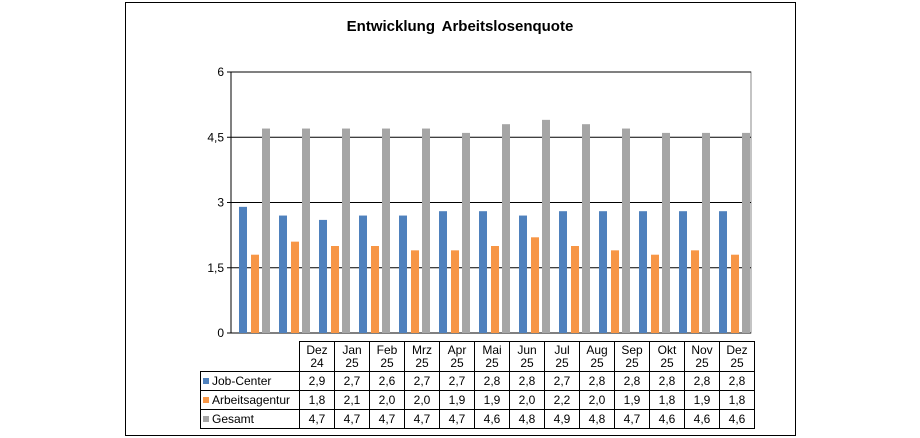 The width and height of the screenshot is (920, 438). I want to click on category-header: Okt 25, so click(667, 356).